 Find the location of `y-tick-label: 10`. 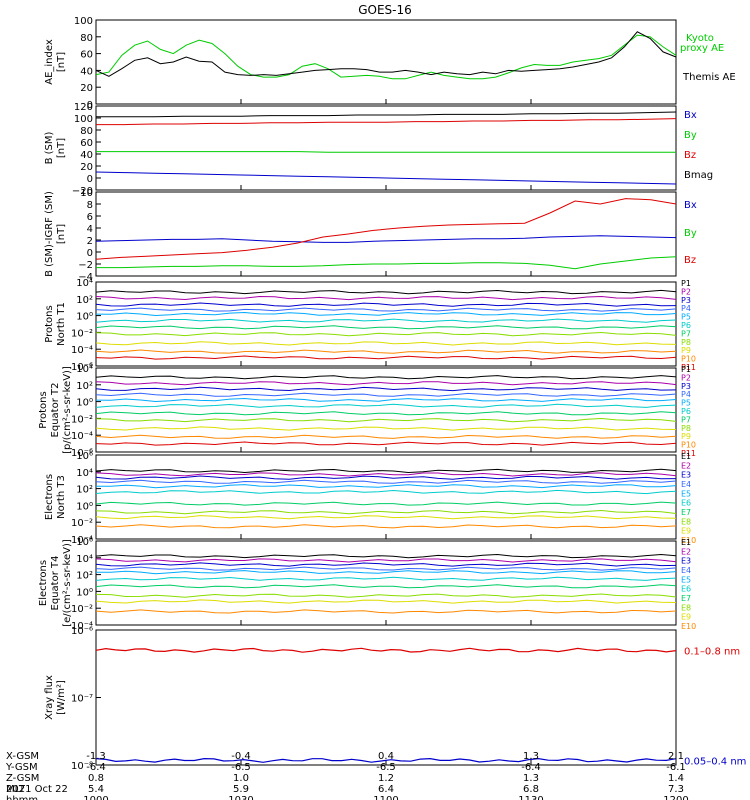

y-tick-label: 10 is located at coordinates (86, 193).